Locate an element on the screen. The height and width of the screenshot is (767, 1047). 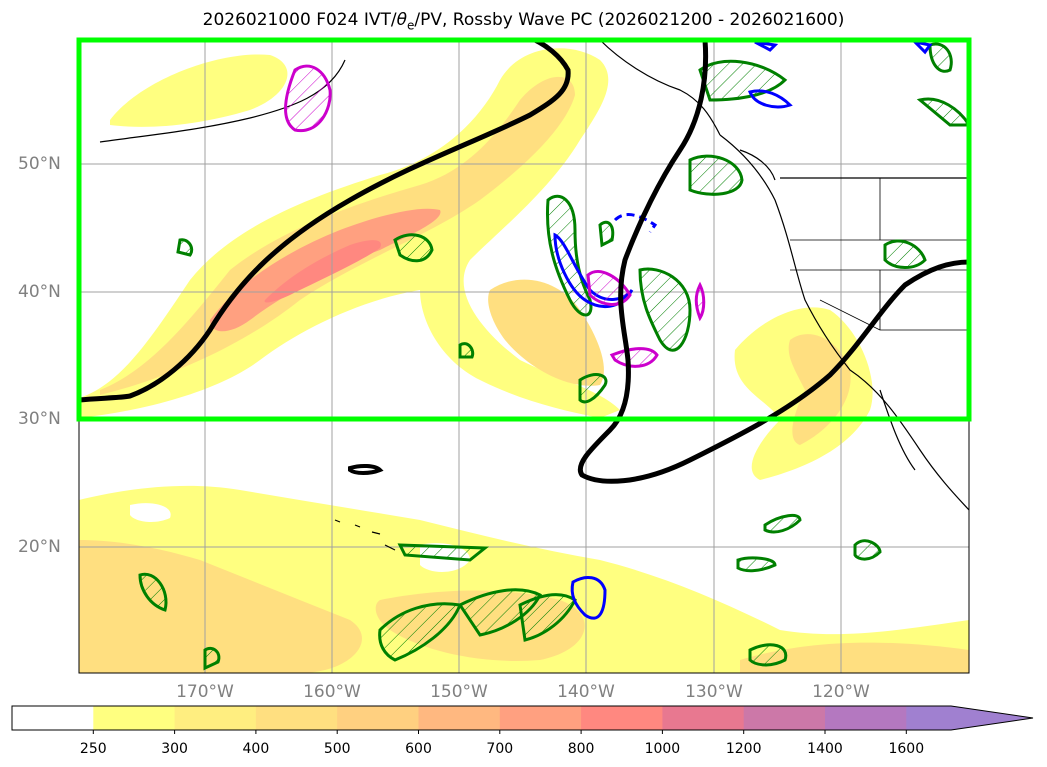
ivt-band-300-f is located at coordinates (854, 657).